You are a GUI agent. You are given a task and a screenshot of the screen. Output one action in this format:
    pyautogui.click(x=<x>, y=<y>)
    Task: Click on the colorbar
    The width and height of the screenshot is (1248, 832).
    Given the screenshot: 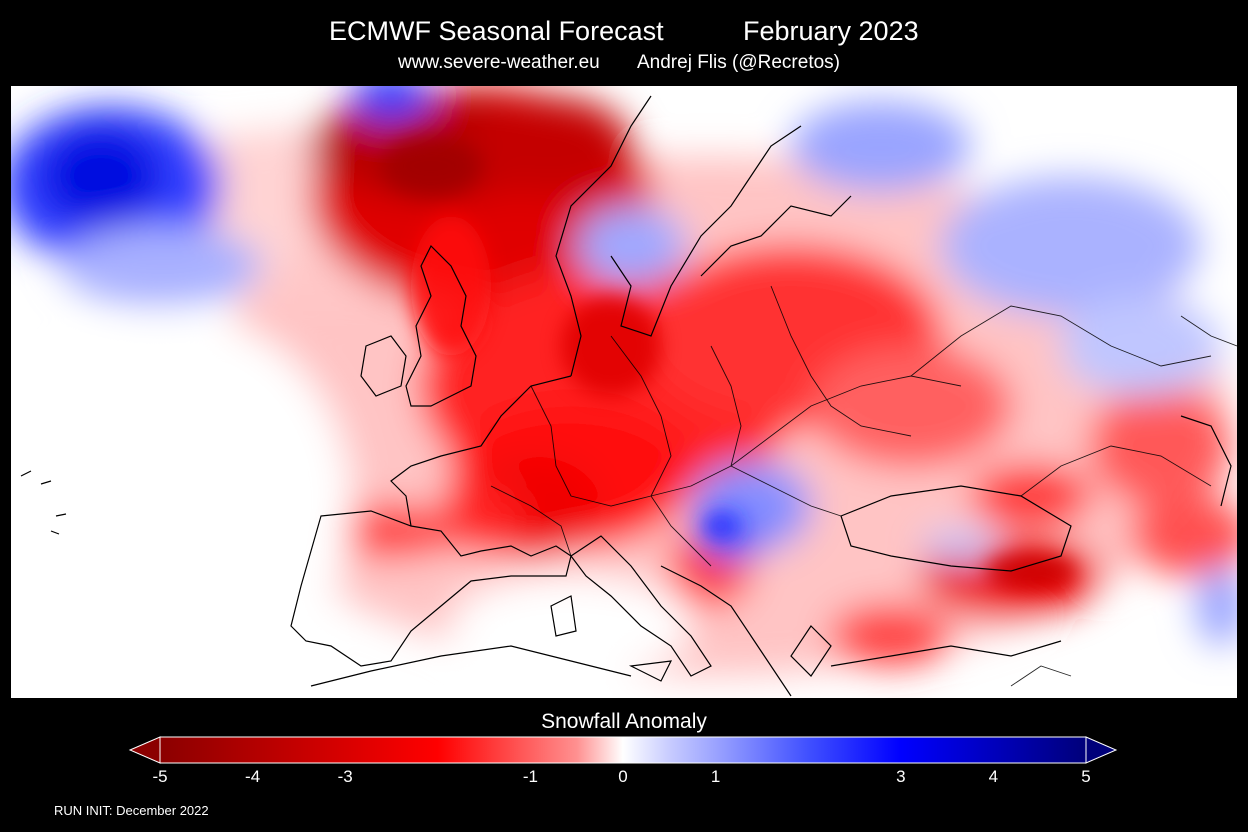 What is the action you would take?
    pyautogui.click(x=624, y=750)
    